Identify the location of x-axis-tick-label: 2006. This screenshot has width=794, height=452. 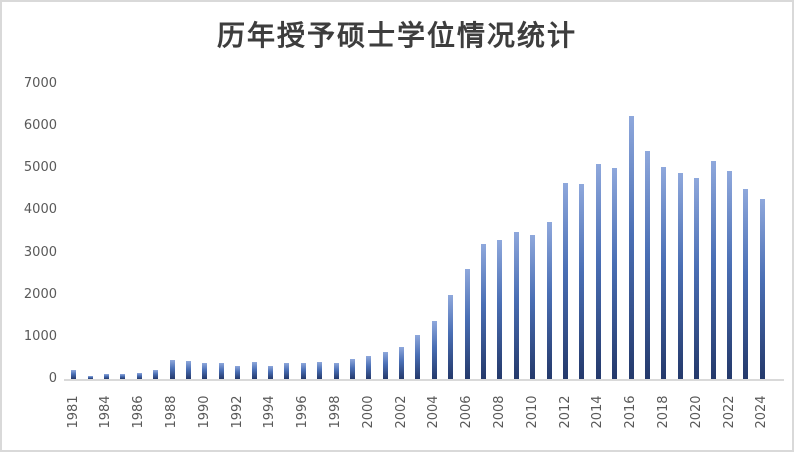
(467, 412).